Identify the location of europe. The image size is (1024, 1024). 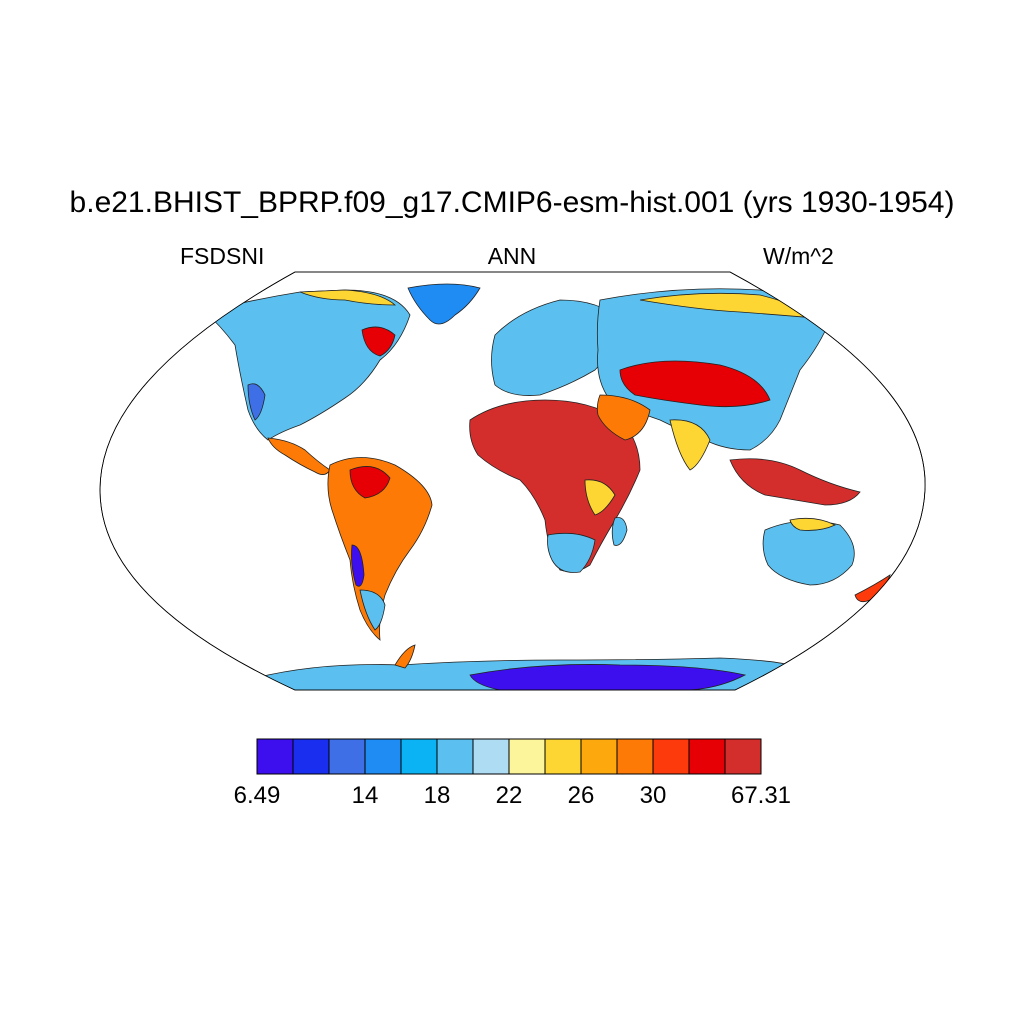
(556, 347).